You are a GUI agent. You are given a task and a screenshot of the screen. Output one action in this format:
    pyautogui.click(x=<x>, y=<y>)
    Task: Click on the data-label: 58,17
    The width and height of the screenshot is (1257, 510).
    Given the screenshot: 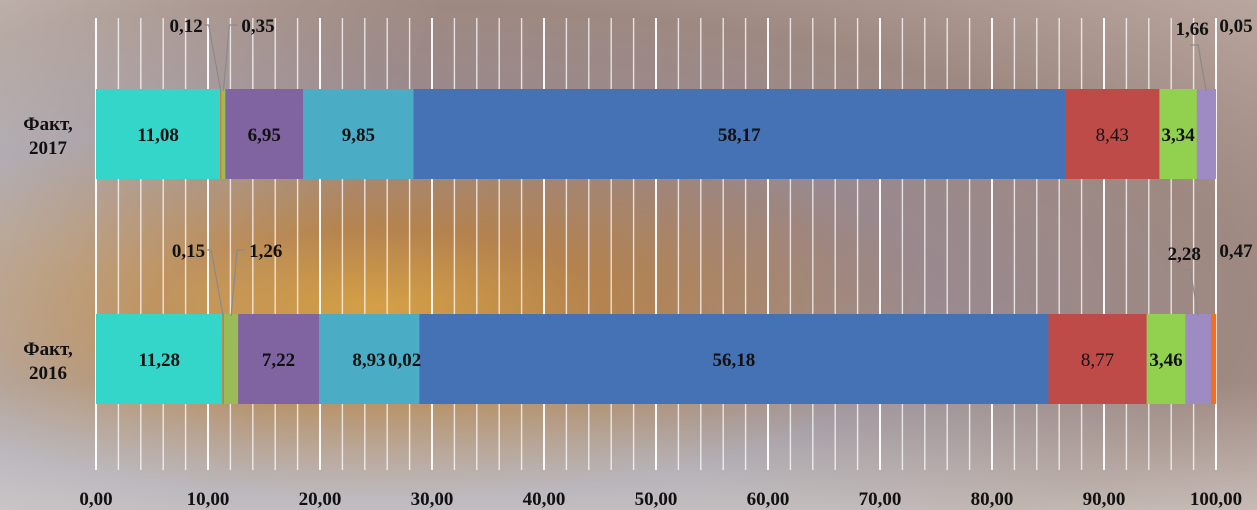 What is the action you would take?
    pyautogui.click(x=739, y=135)
    